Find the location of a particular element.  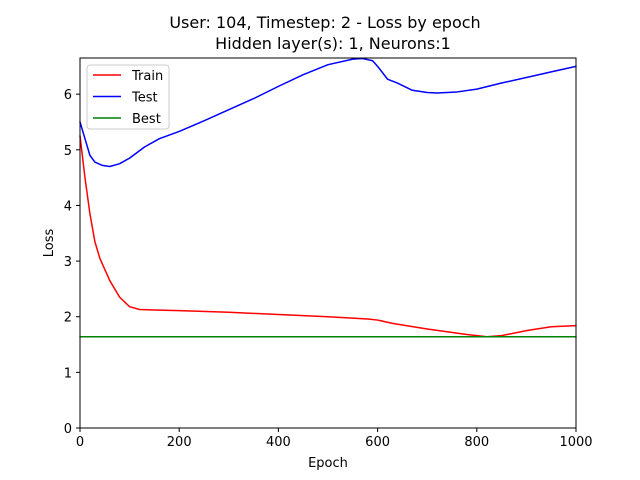

x-tick-label: 400 is located at coordinates (278, 442).